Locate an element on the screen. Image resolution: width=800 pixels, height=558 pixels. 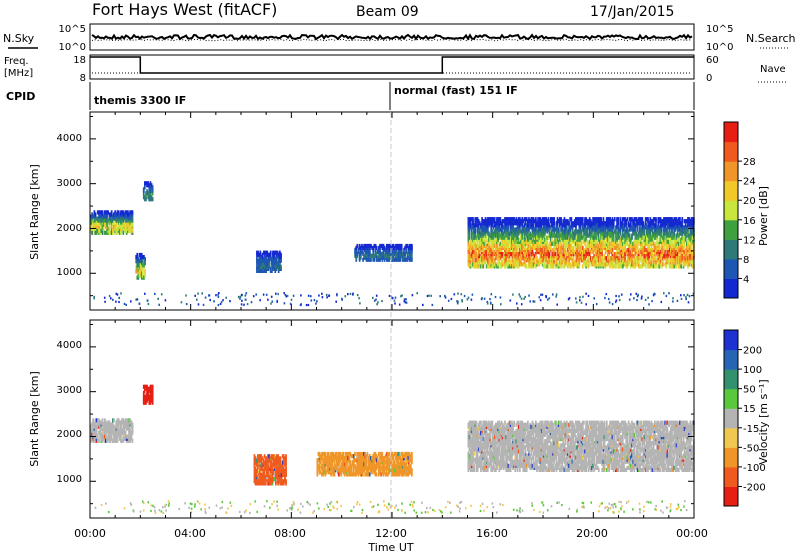
freq-trace is located at coordinates (392, 65).